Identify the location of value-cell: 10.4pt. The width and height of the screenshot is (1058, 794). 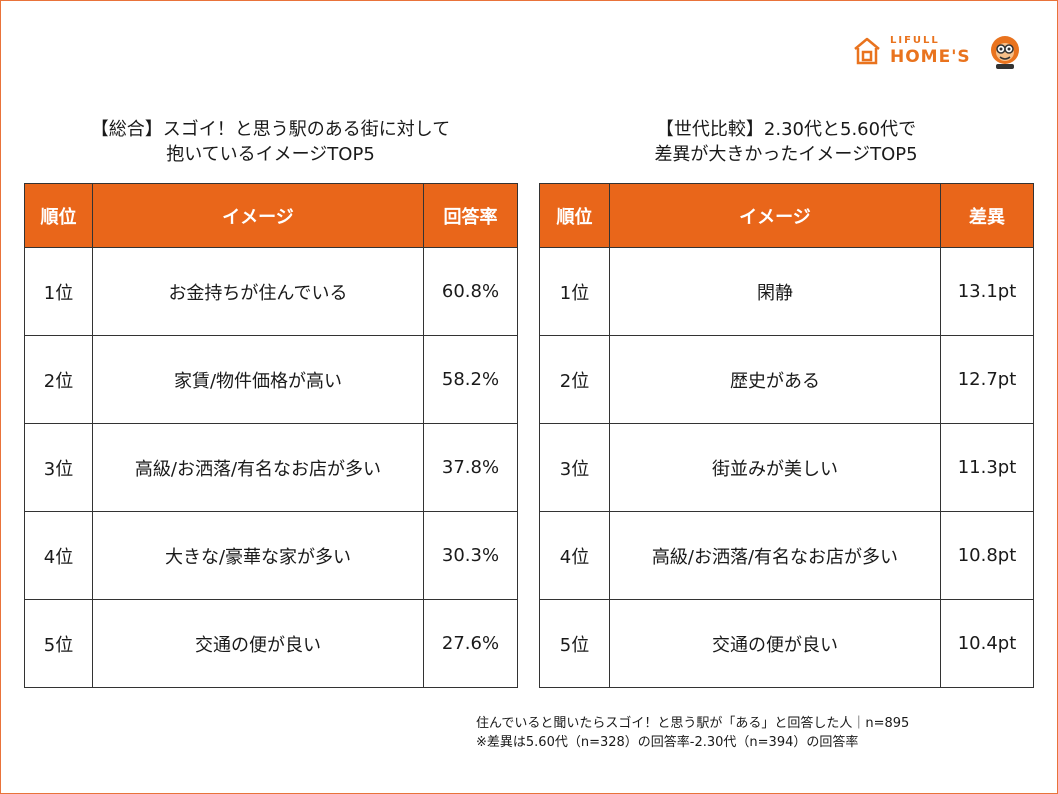
(987, 643).